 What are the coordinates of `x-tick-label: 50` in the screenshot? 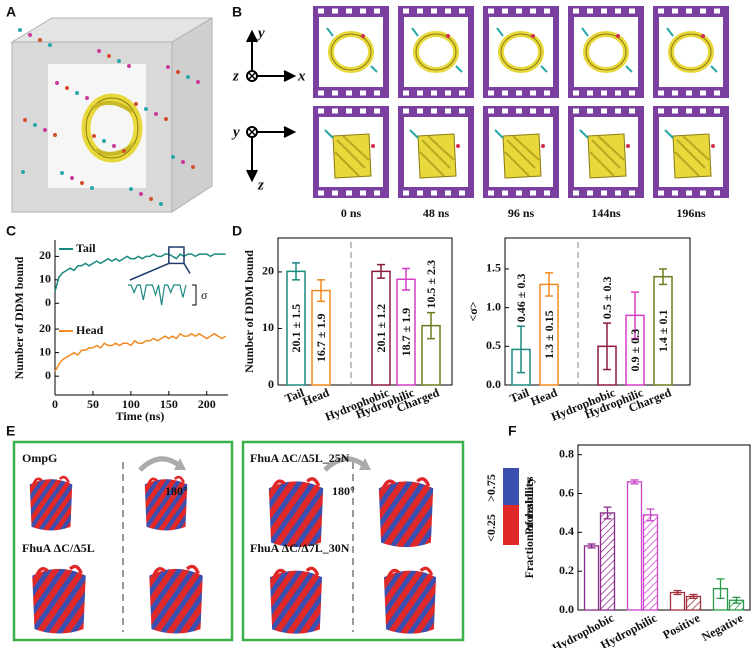 It's located at (93, 404).